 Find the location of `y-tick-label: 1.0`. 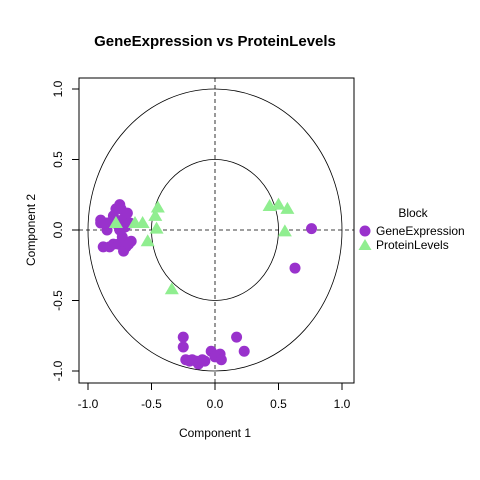

y-tick-label: 1.0 is located at coordinates (58, 88).